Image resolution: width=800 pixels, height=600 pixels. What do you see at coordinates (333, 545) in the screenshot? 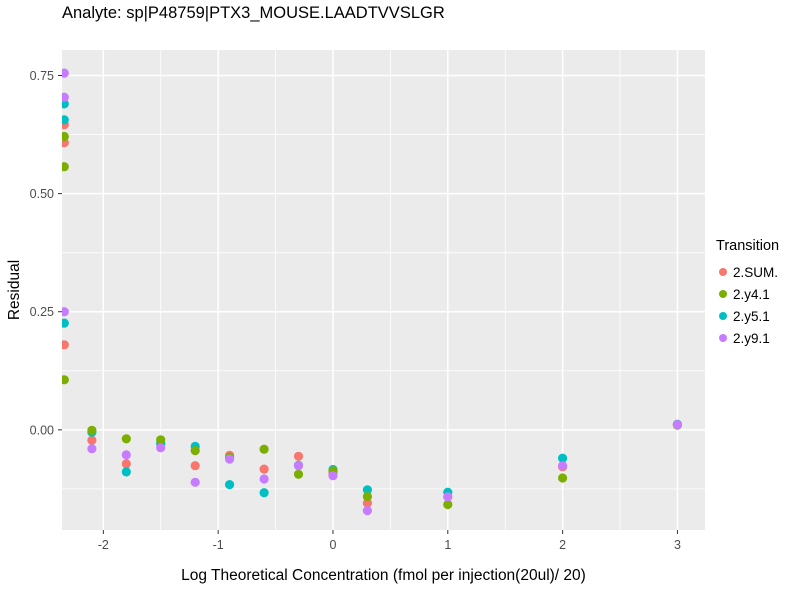
I see `x-tick-label: 0` at bounding box center [333, 545].